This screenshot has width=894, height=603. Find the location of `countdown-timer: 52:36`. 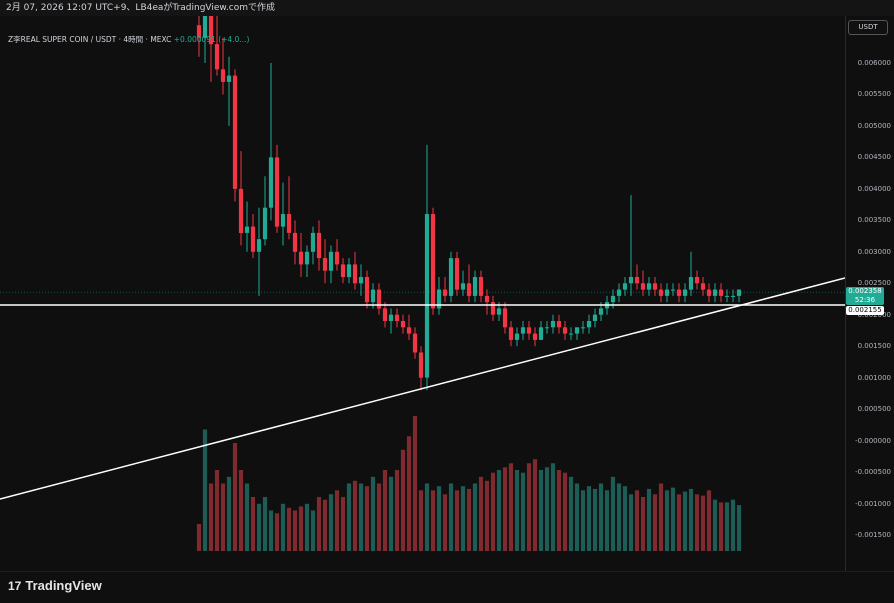

countdown-timer: 52:36 is located at coordinates (865, 300).